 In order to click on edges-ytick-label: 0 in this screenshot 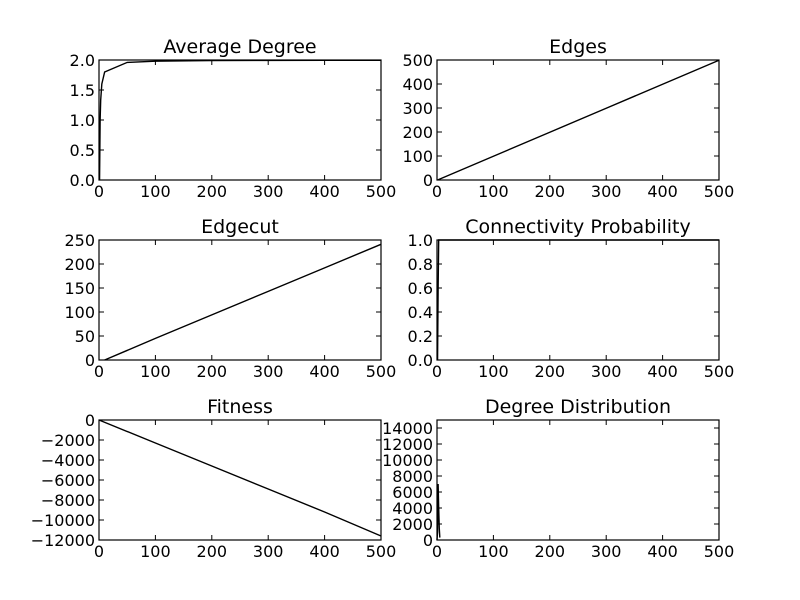, I will do `click(428, 180)`.